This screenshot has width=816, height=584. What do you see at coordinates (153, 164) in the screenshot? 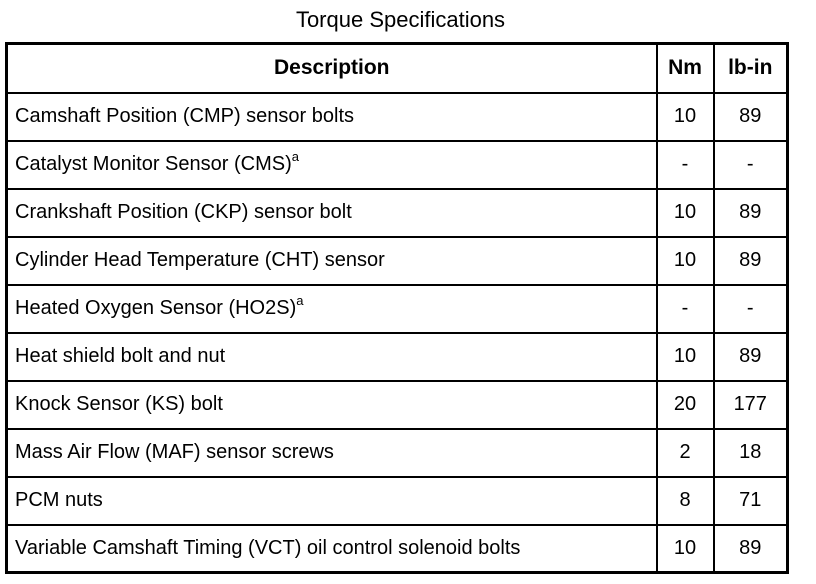
I see `description-text: Catalyst Monitor Sensor (CMS)` at bounding box center [153, 164].